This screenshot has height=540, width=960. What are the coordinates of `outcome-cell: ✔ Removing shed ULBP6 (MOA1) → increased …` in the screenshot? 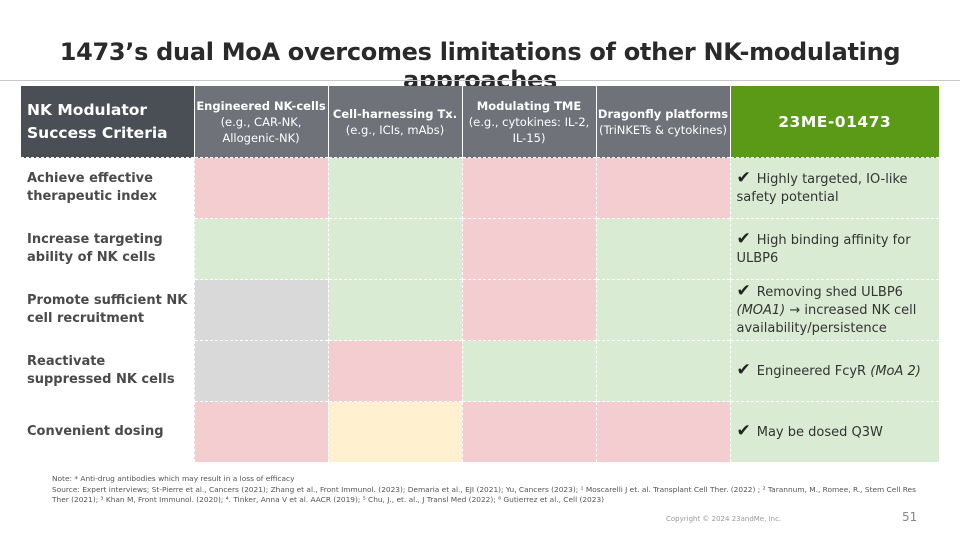 It's located at (834, 310).